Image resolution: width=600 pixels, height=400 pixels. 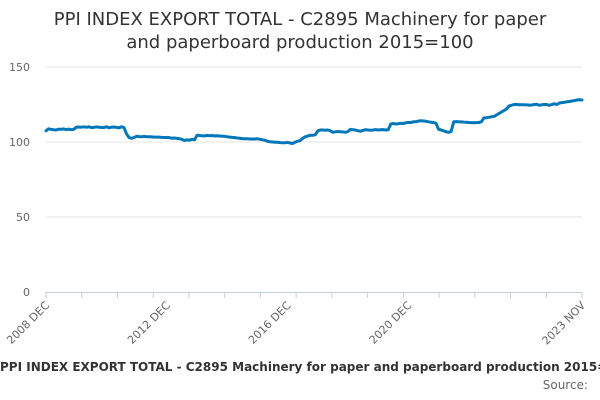 What do you see at coordinates (19, 67) in the screenshot?
I see `y-tick-label-150: 150` at bounding box center [19, 67].